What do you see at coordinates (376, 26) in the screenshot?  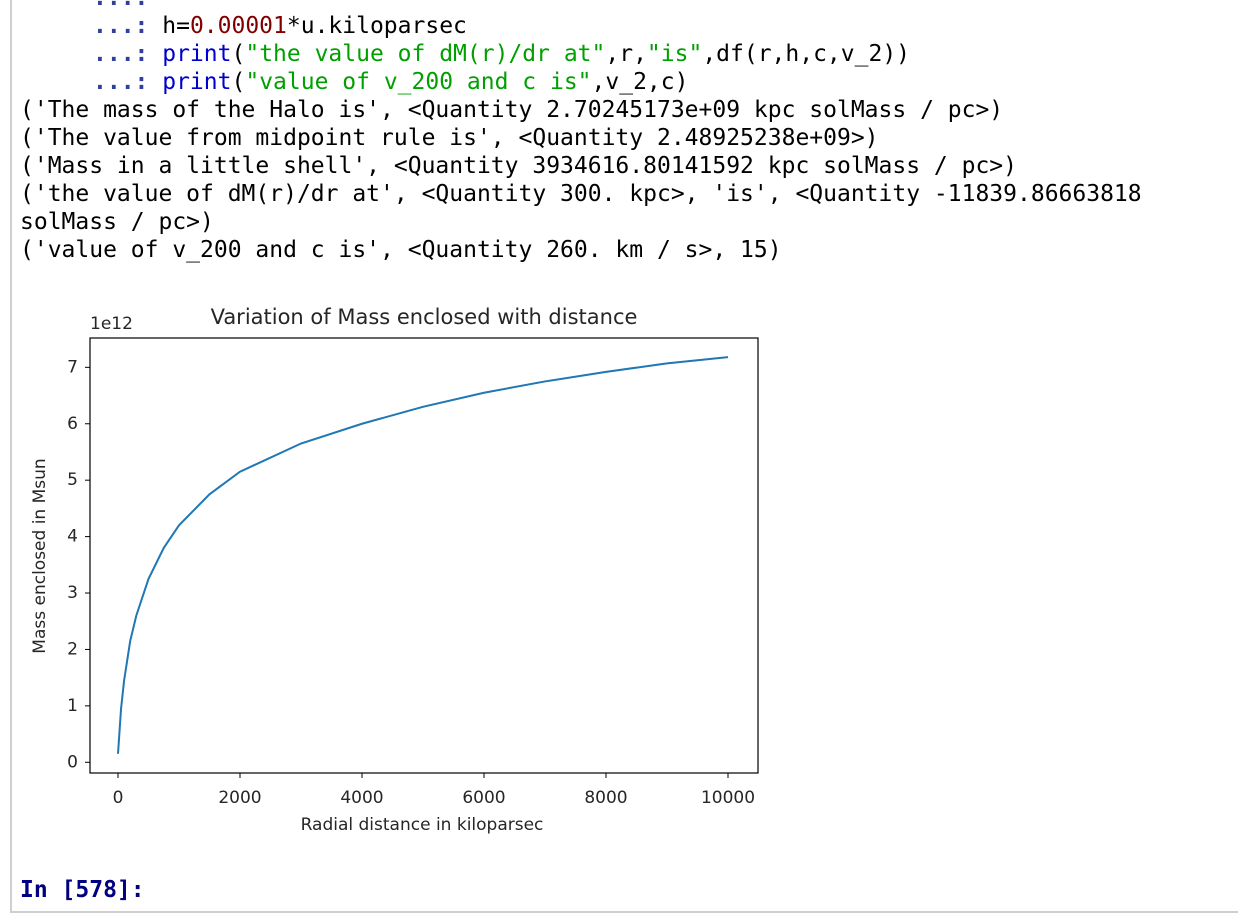 I see `code: *u.kiloparsec` at bounding box center [376, 26].